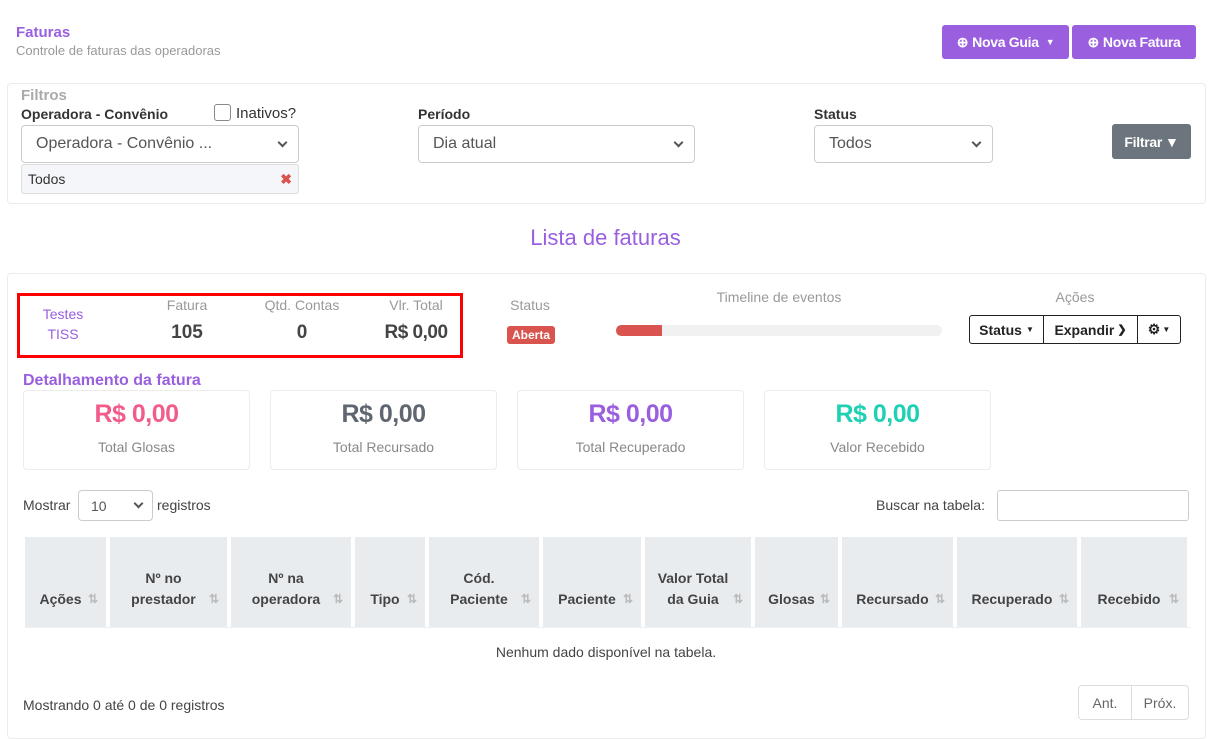  I want to click on status-badge: Aberta, so click(531, 335).